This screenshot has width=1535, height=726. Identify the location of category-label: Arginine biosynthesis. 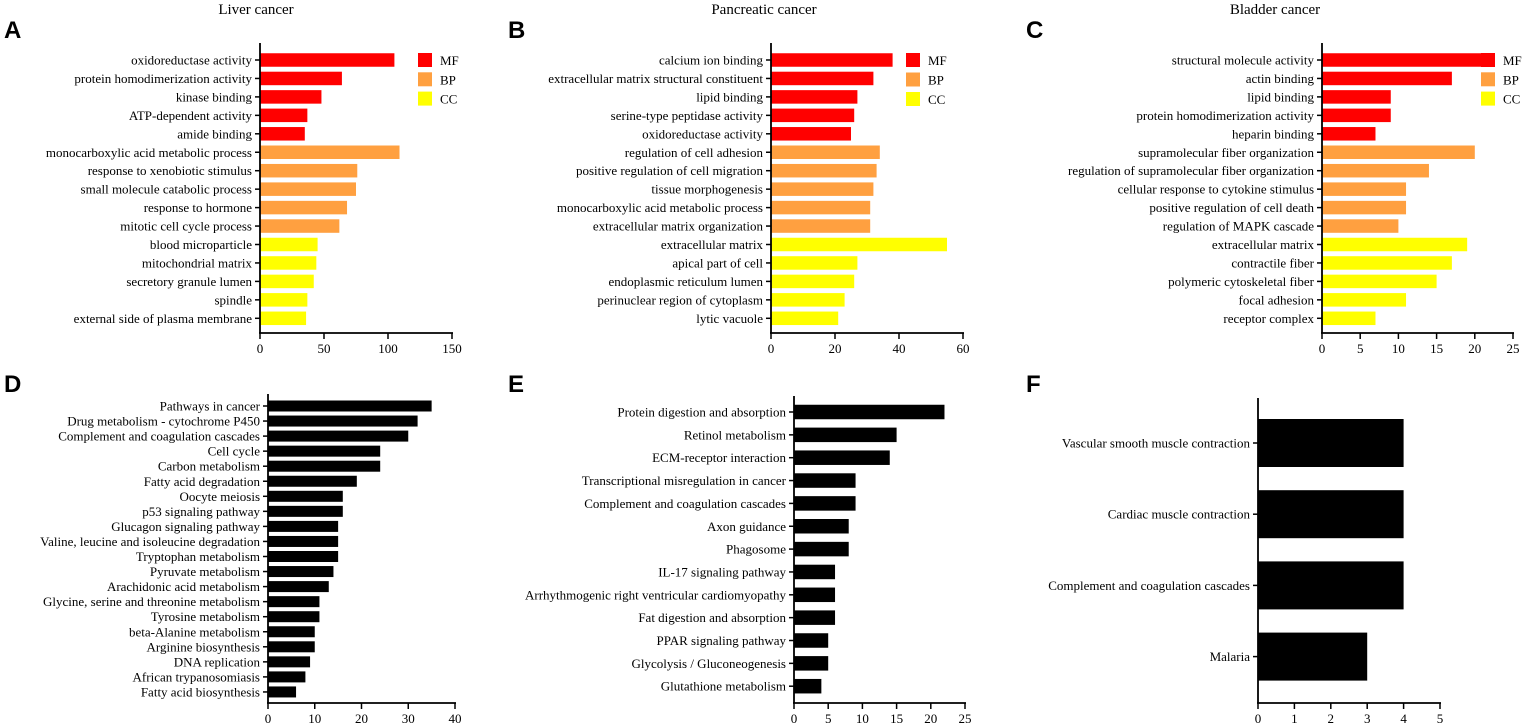
(203, 646).